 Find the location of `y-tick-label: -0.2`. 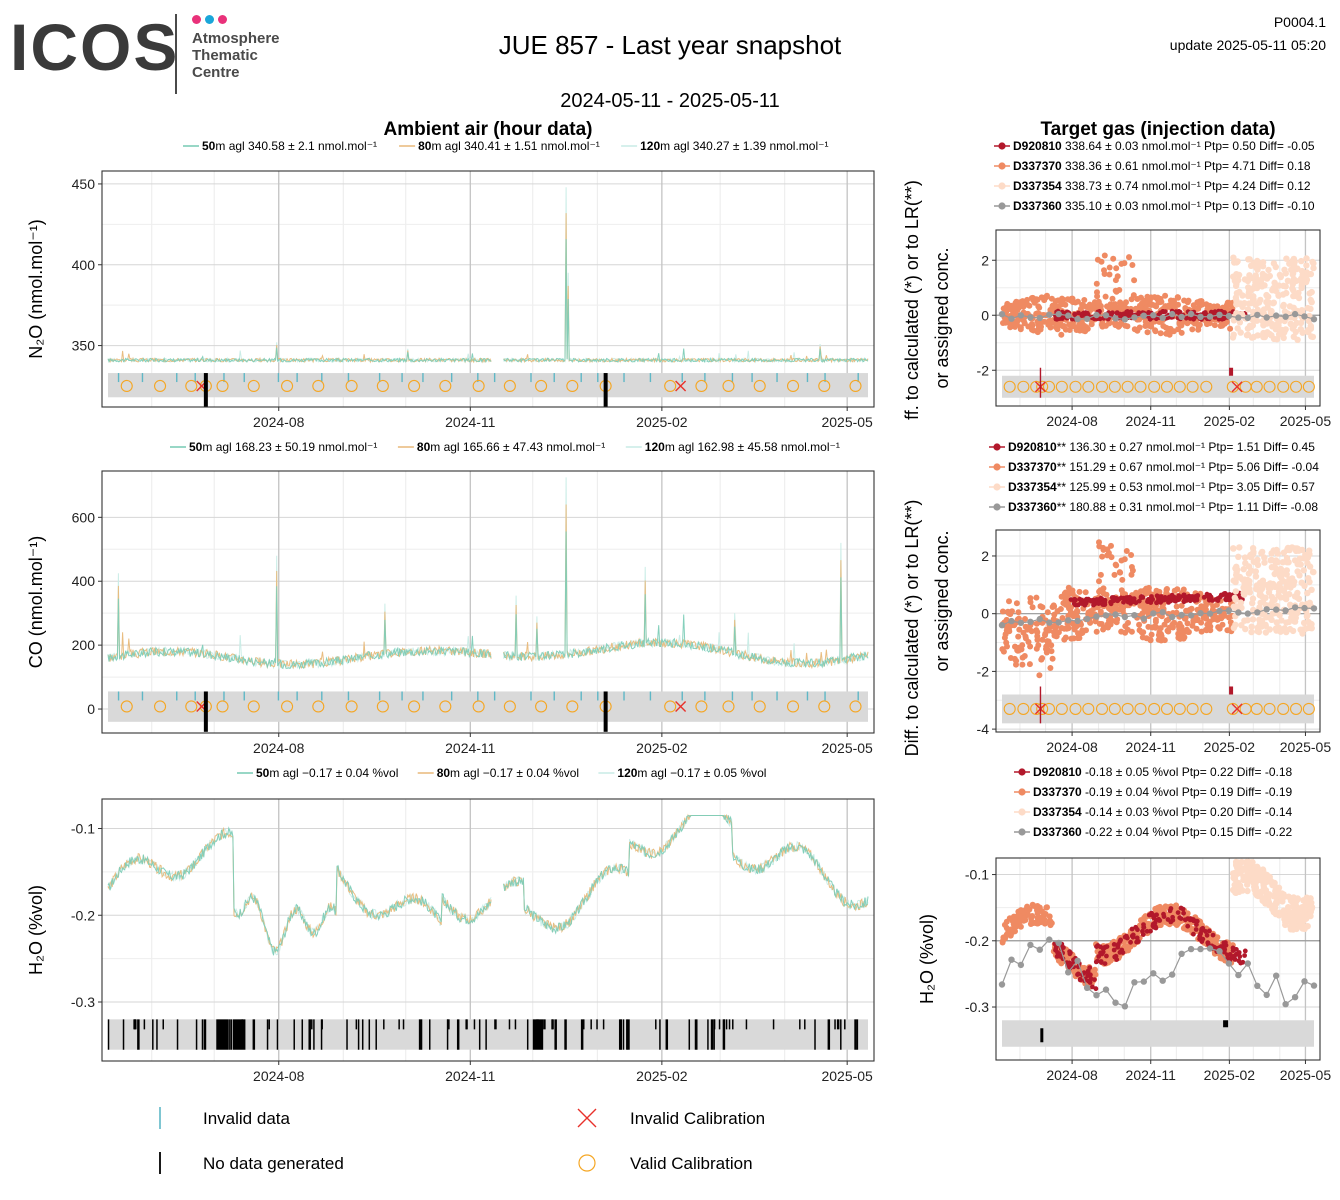

y-tick-label: -0.2 is located at coordinates (83, 915).